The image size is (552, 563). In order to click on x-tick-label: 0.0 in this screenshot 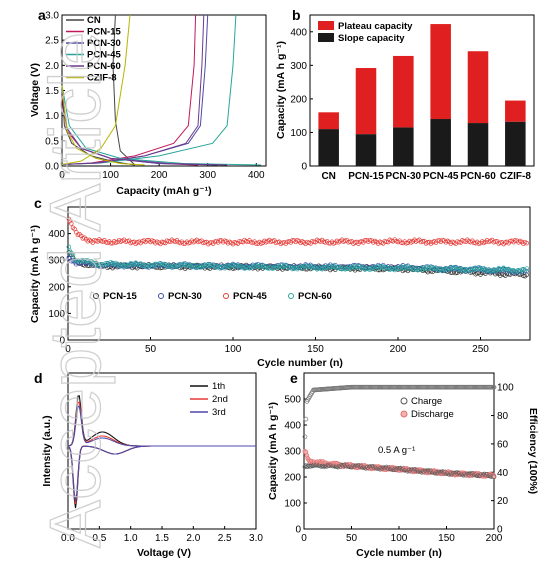, I will do `click(68, 538)`.